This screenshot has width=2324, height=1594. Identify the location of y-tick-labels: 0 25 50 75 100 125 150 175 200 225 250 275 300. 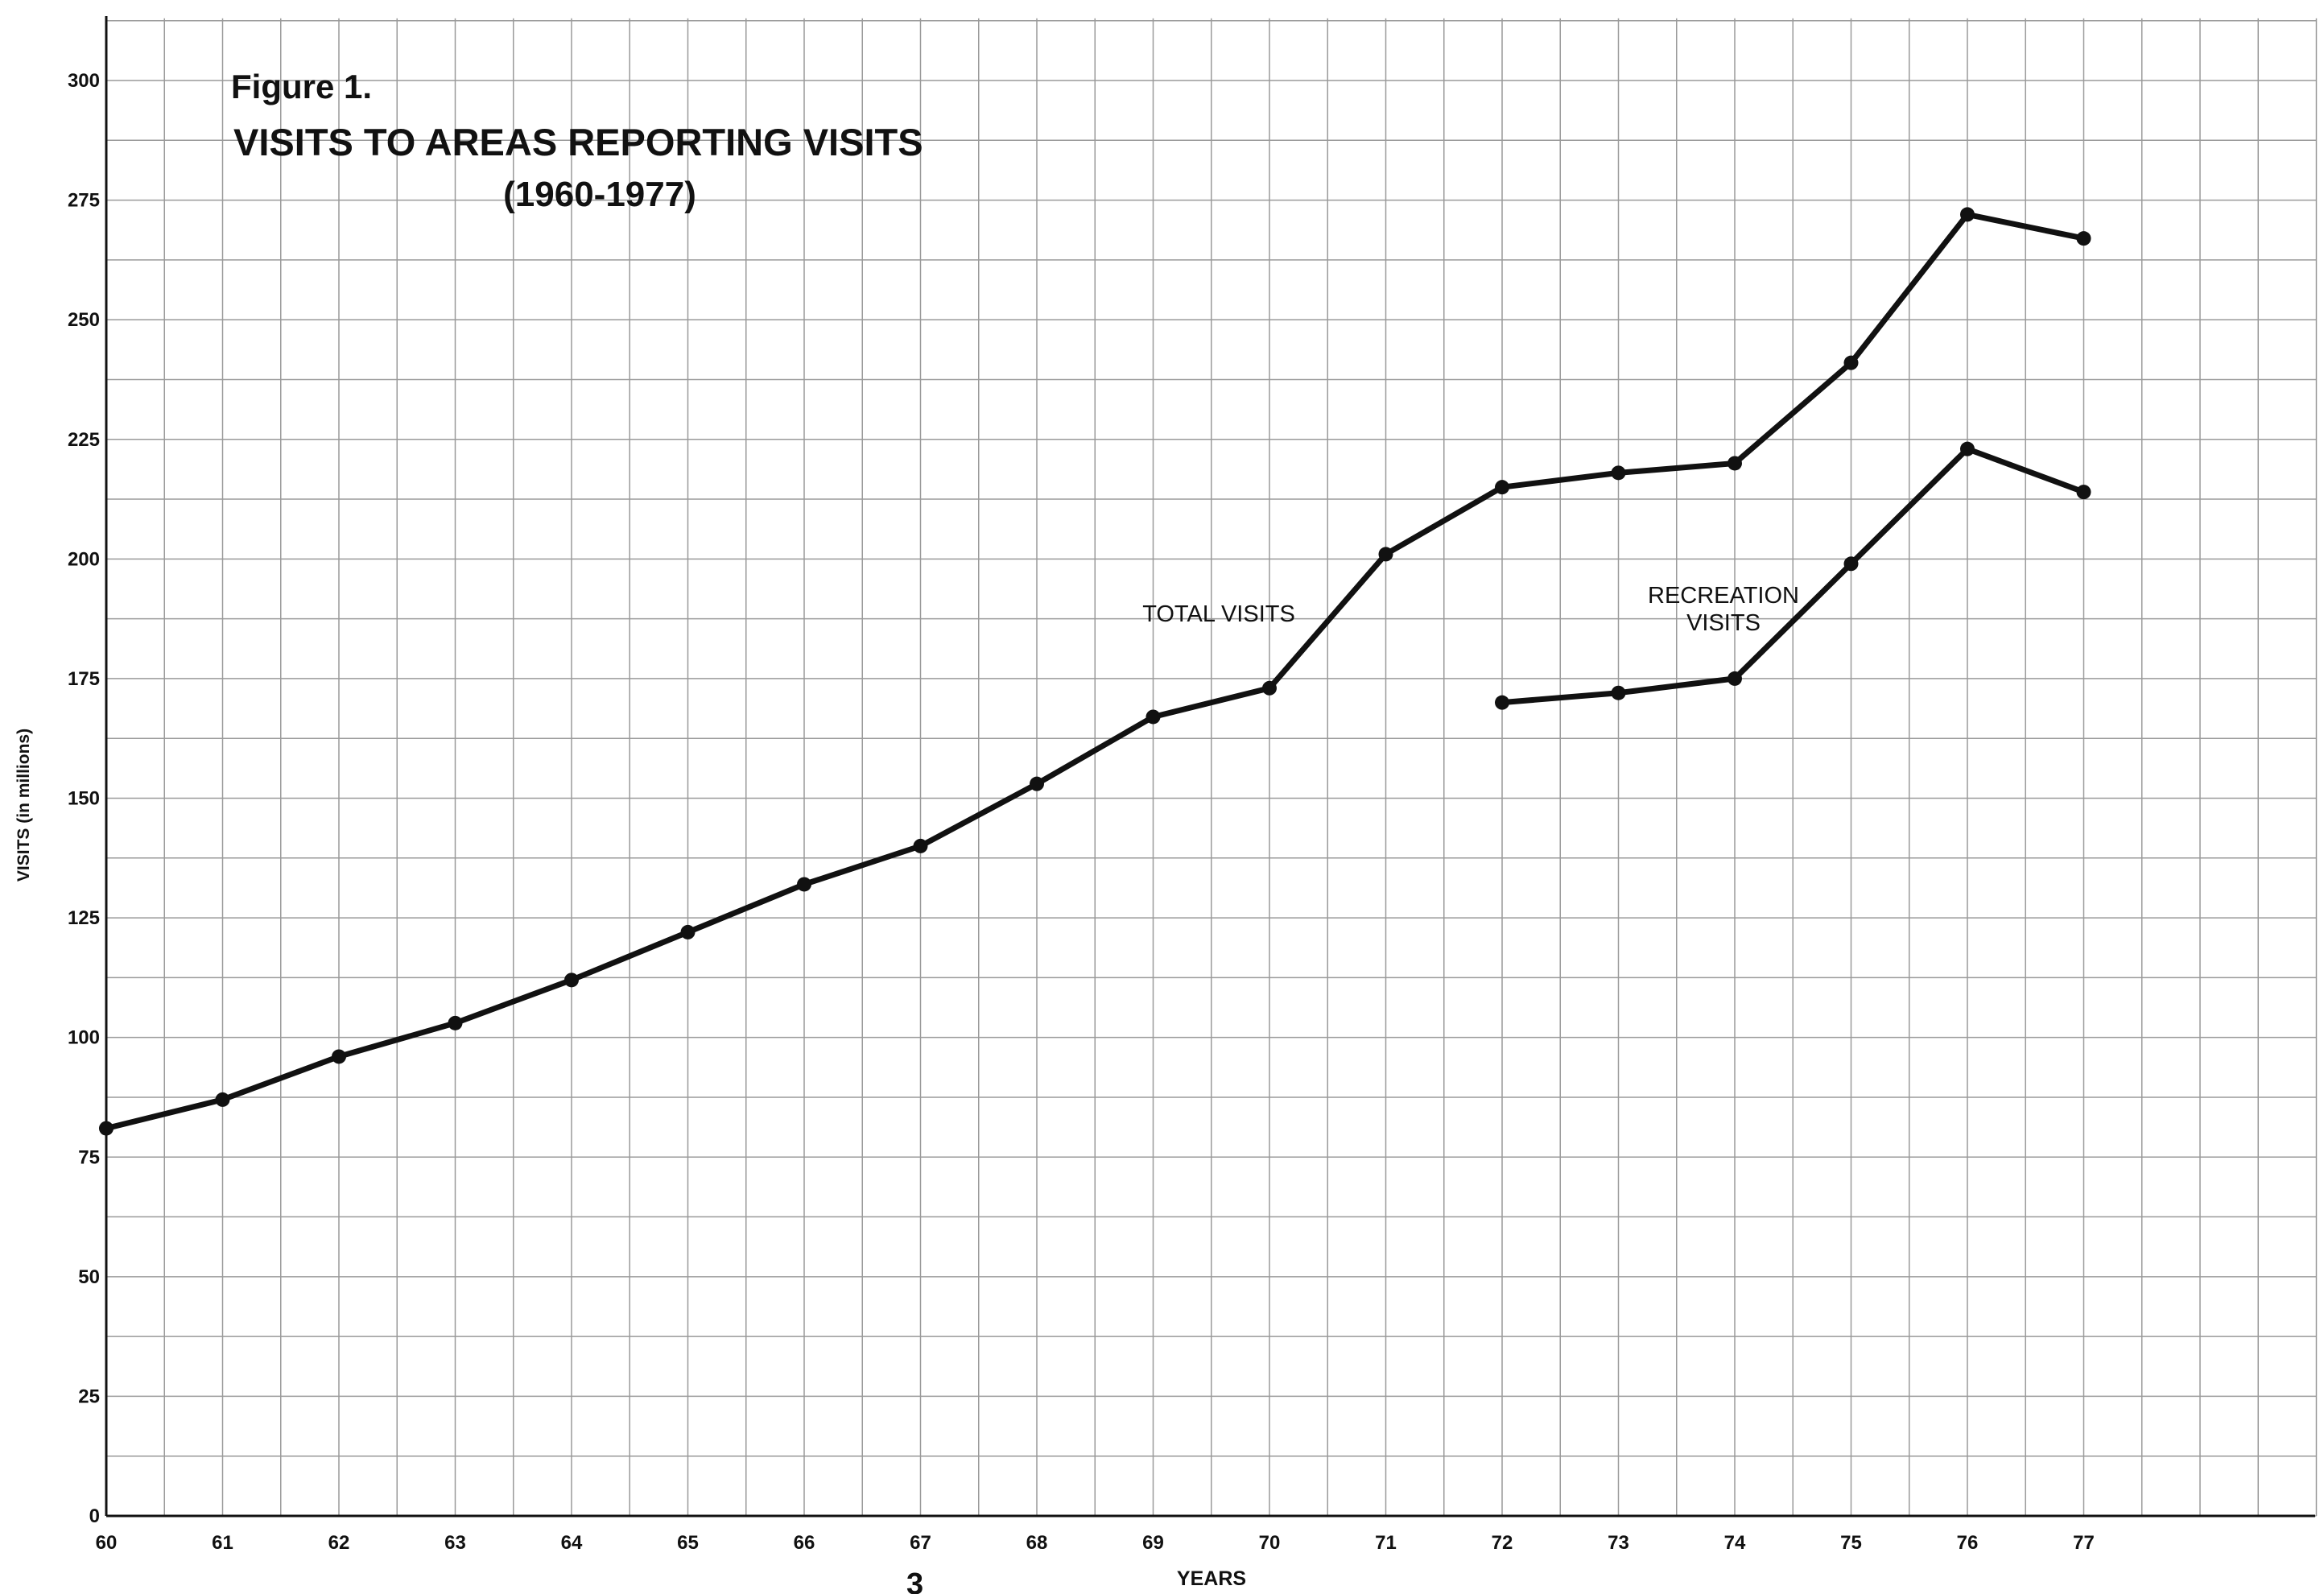
(84, 798).